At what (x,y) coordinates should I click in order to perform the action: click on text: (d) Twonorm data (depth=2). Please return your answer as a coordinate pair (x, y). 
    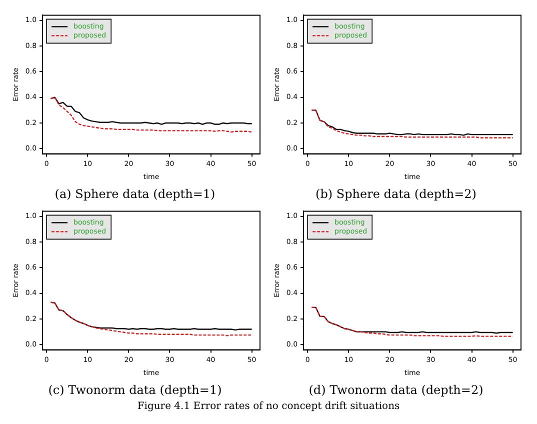
    Looking at the image, I should click on (396, 389).